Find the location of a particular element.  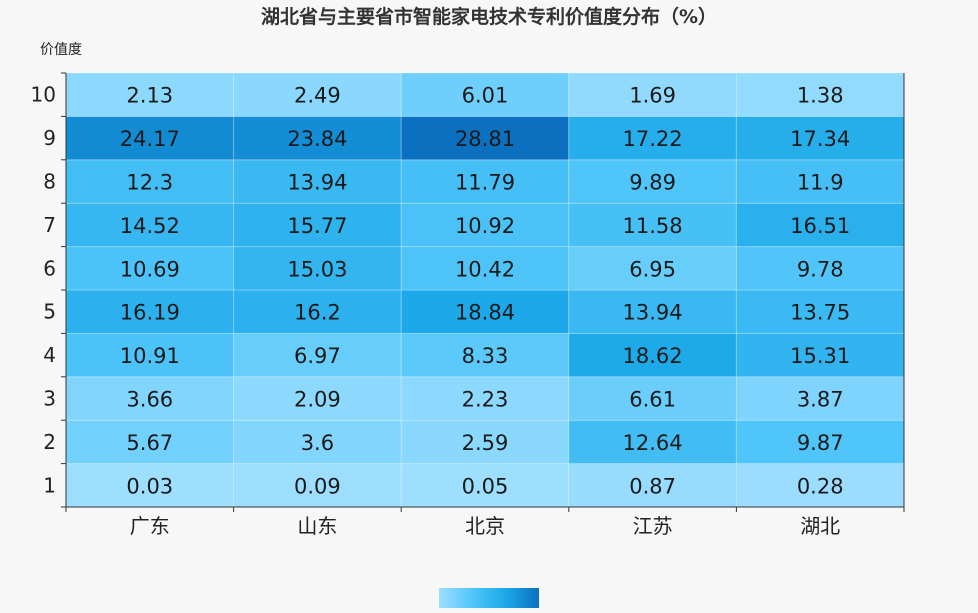

cell-value-label: 15.31 is located at coordinates (820, 356).